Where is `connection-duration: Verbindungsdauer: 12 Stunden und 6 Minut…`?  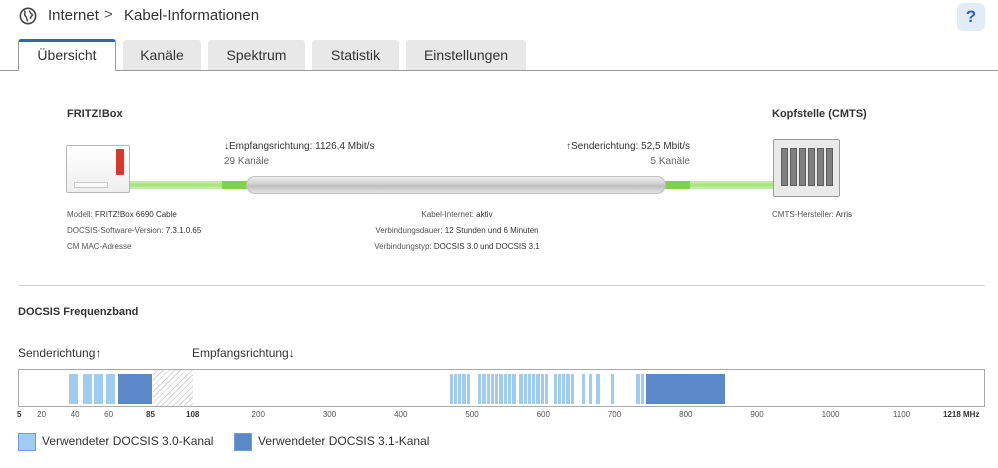
connection-duration: Verbindungsdauer: 12 Stunden und 6 Minut… is located at coordinates (457, 230).